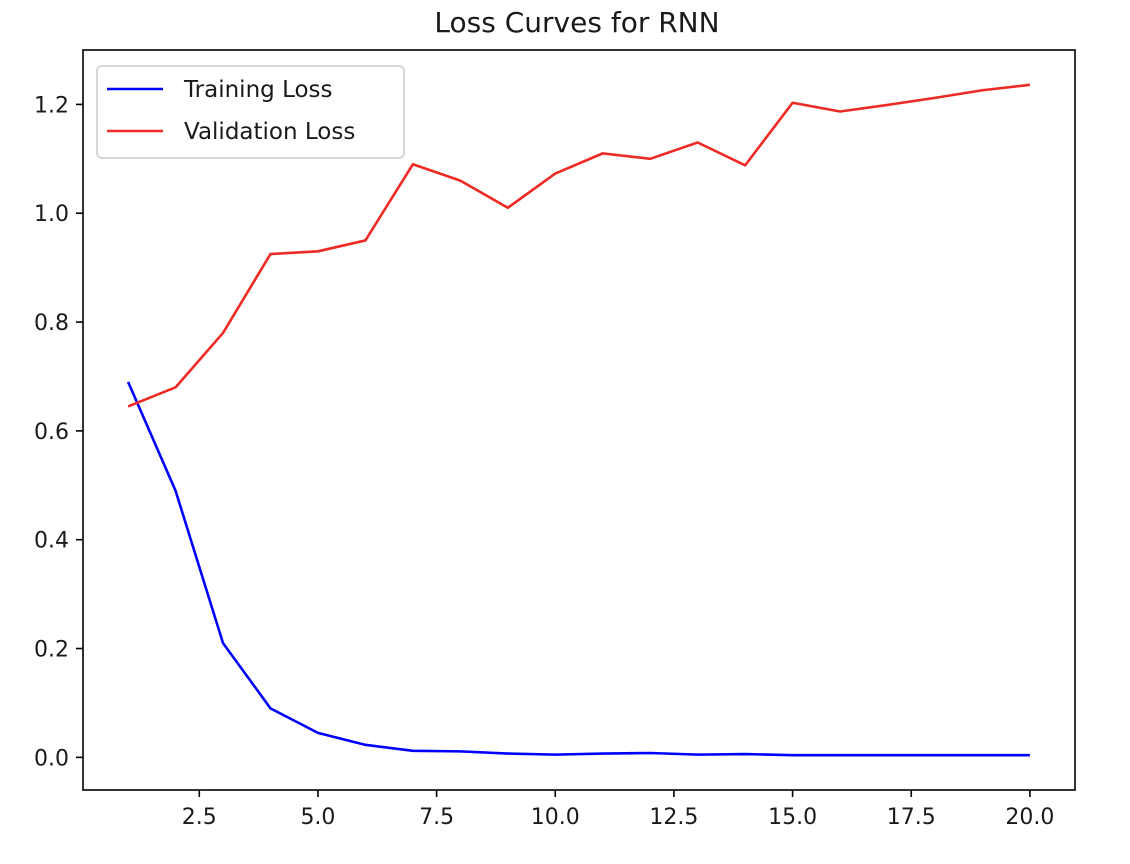 This screenshot has width=1130, height=864. What do you see at coordinates (199, 817) in the screenshot?
I see `x-tick-label: 2.5` at bounding box center [199, 817].